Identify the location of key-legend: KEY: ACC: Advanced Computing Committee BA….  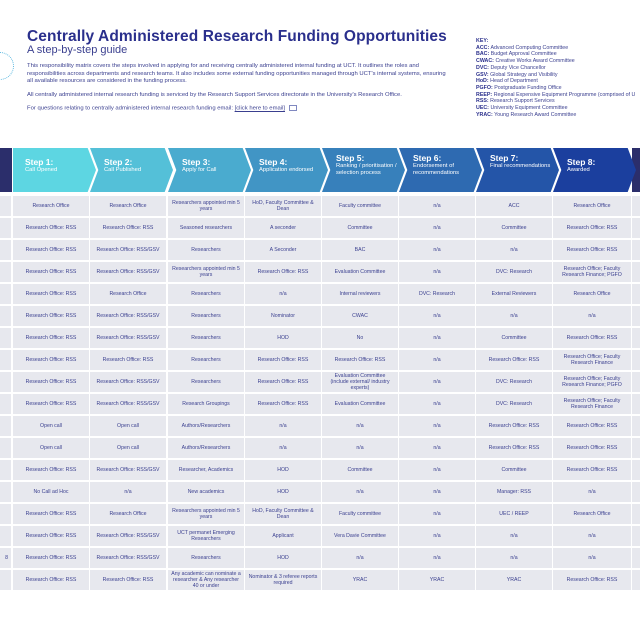
(555, 78).